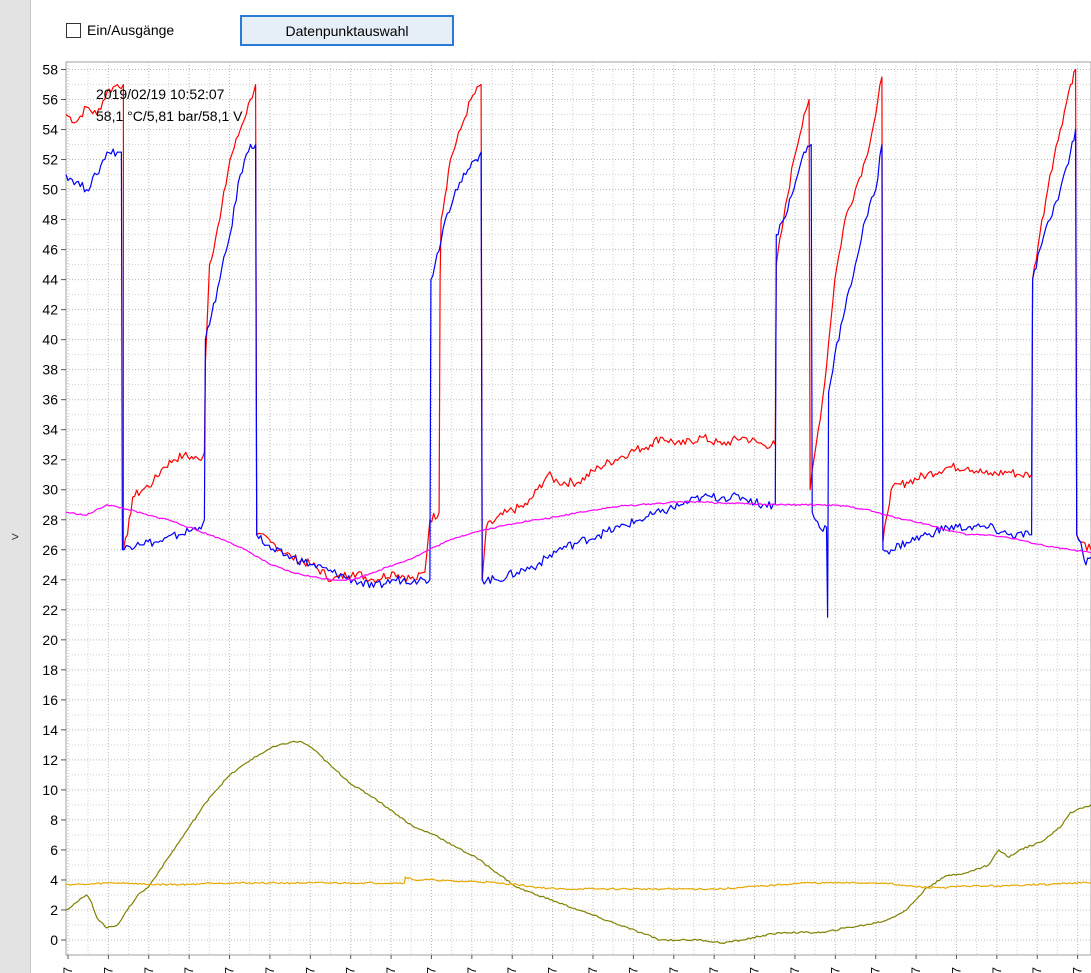  Describe the element at coordinates (50, 610) in the screenshot. I see `y-tick-label: 22` at that location.